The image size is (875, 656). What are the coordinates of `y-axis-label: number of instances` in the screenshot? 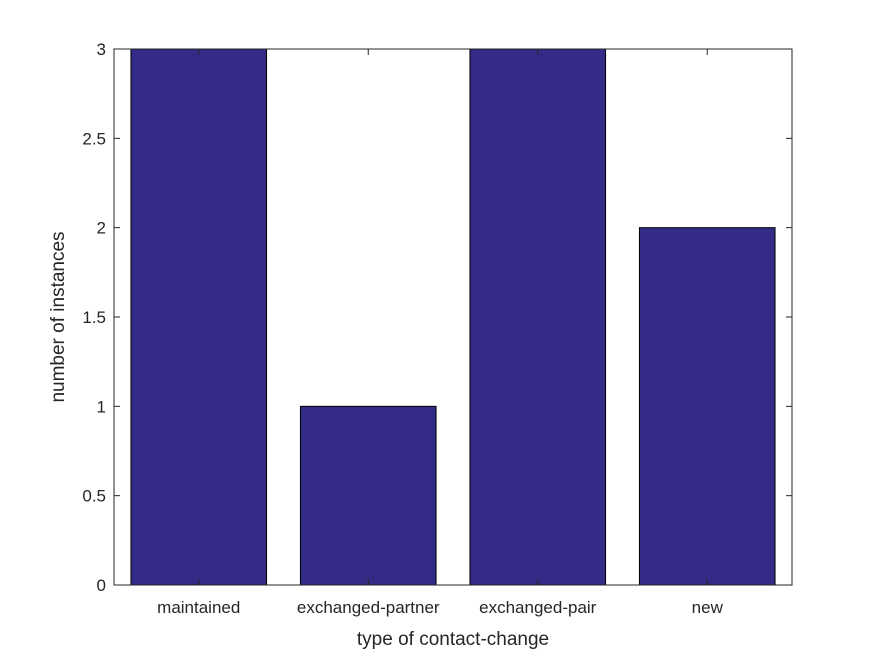 It's located at (58, 316).